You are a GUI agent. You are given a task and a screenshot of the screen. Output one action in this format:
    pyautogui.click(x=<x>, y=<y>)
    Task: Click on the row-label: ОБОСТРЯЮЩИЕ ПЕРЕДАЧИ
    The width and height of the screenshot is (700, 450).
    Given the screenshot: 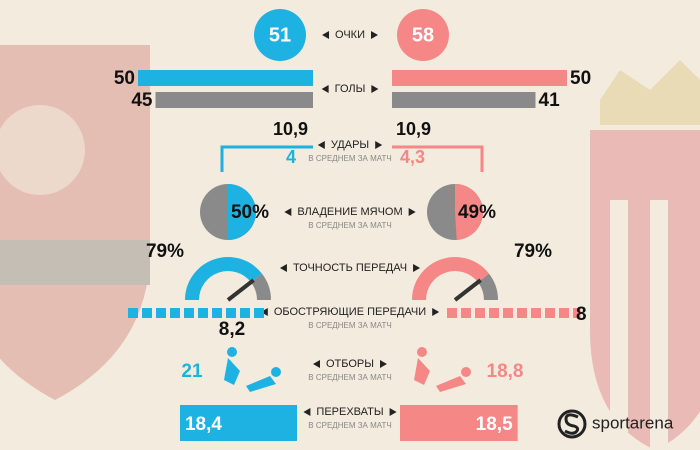 What is the action you would take?
    pyautogui.click(x=350, y=312)
    